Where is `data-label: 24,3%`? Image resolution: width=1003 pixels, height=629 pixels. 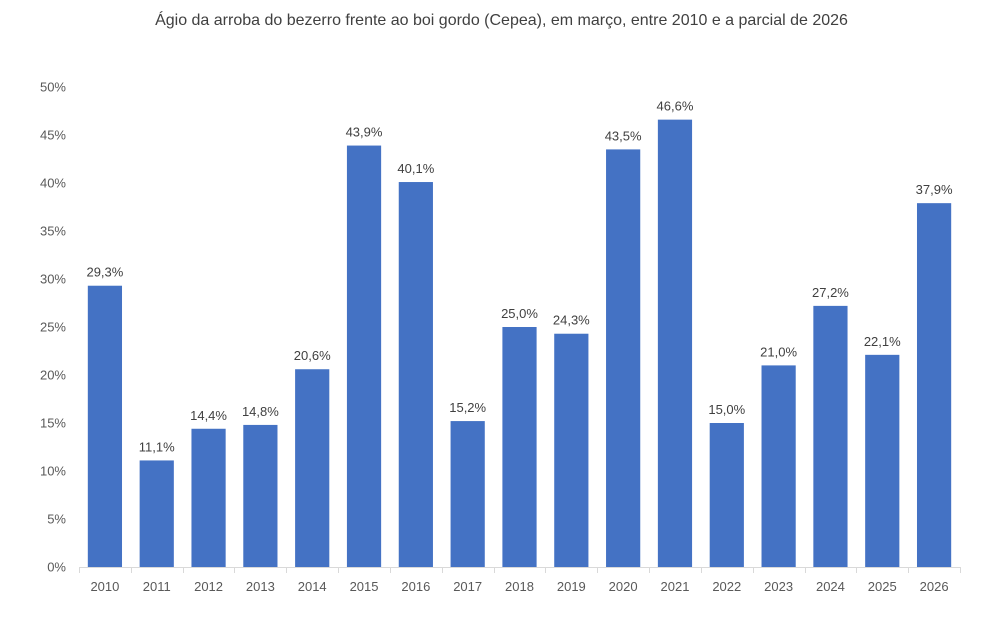
data-label: 24,3% is located at coordinates (571, 320).